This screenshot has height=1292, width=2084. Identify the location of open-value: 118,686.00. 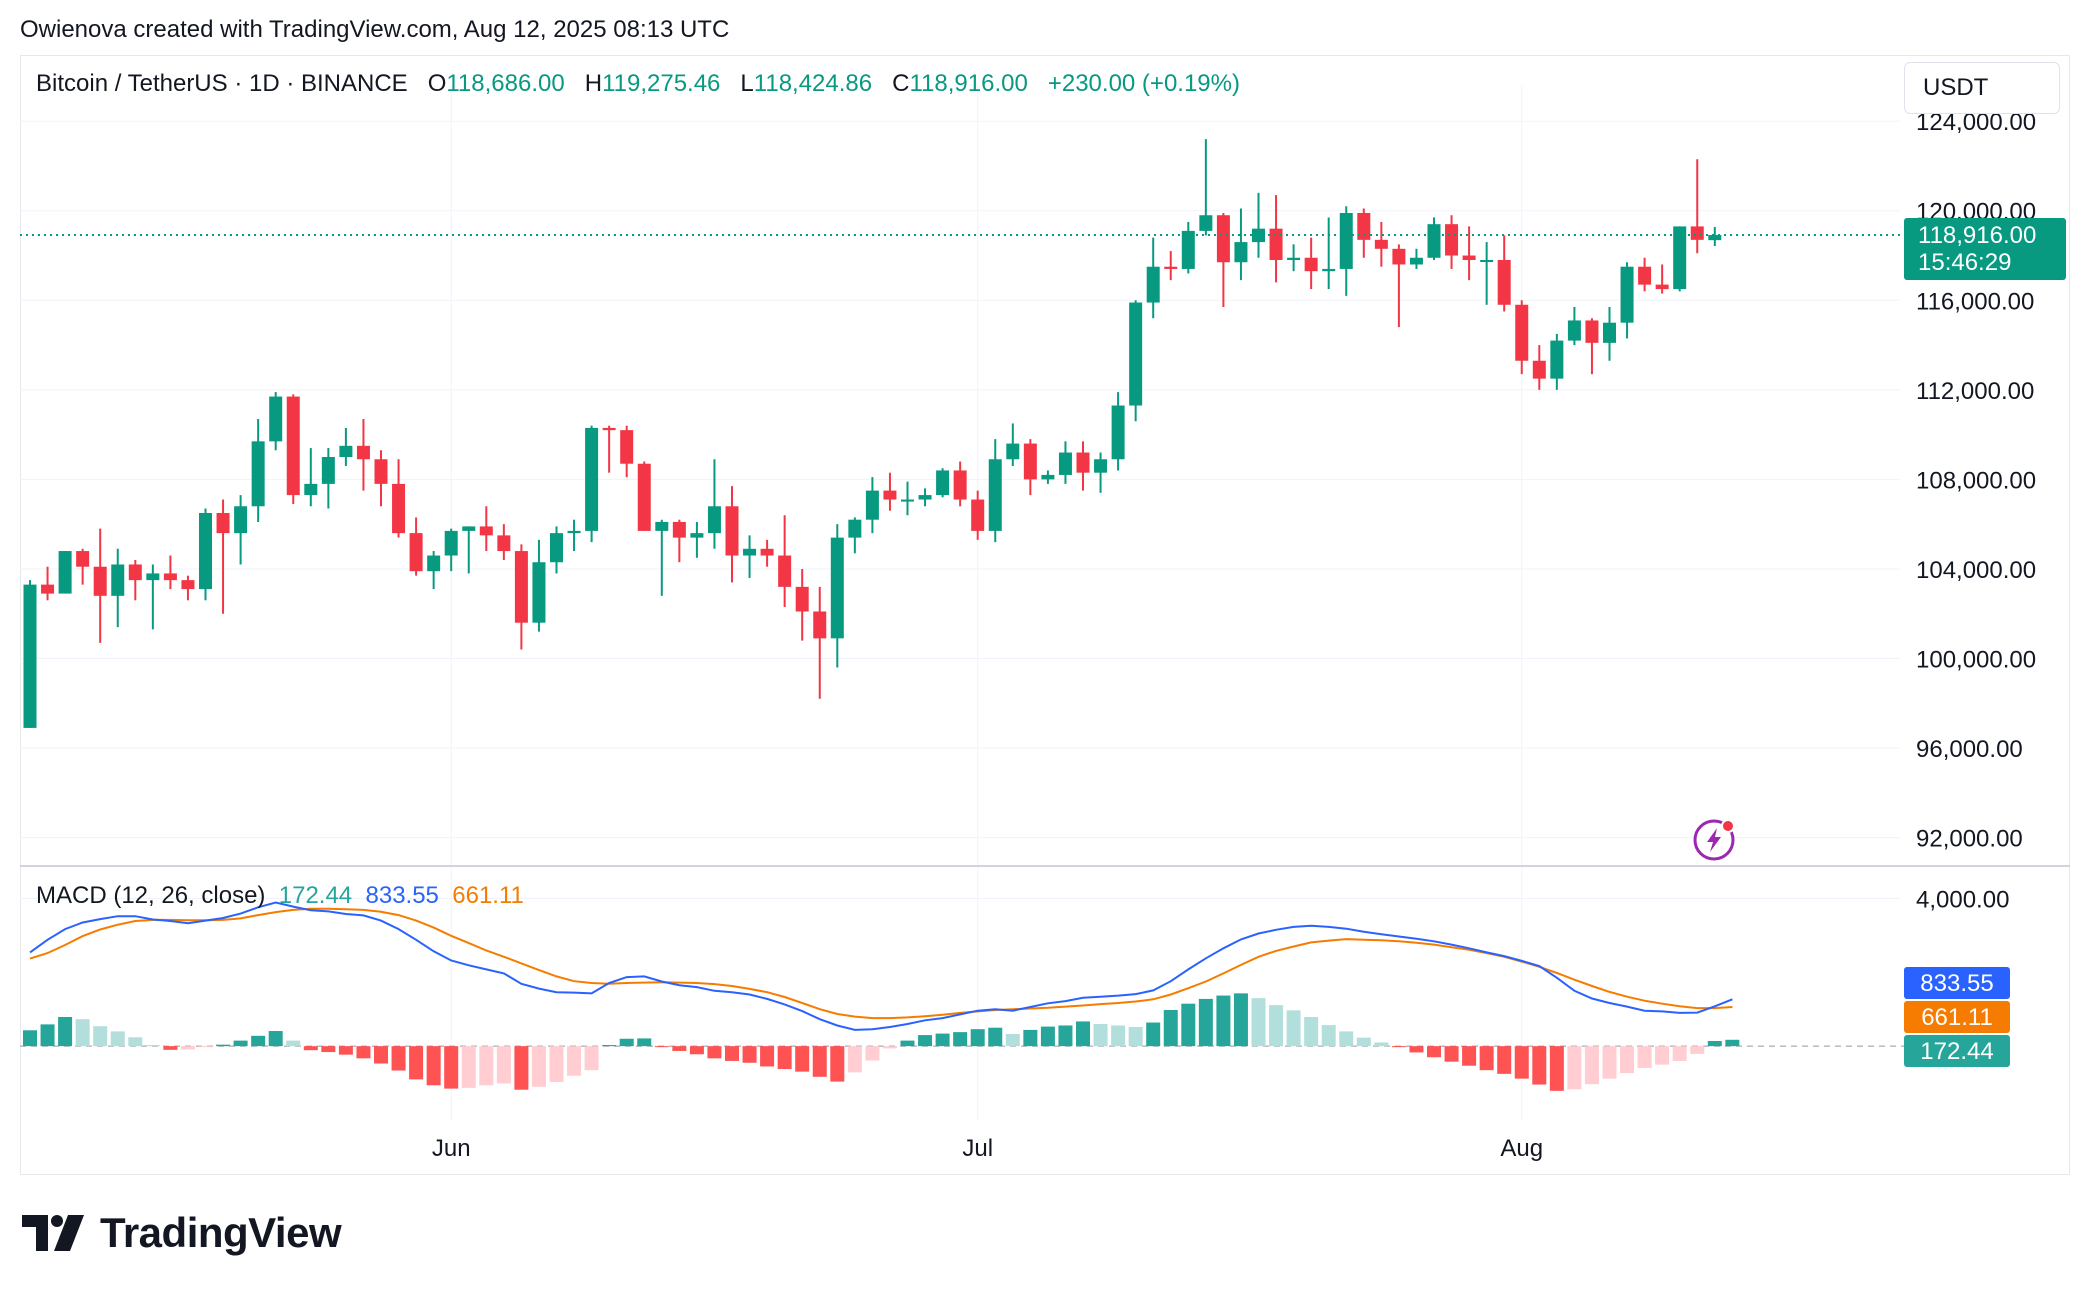
(505, 83).